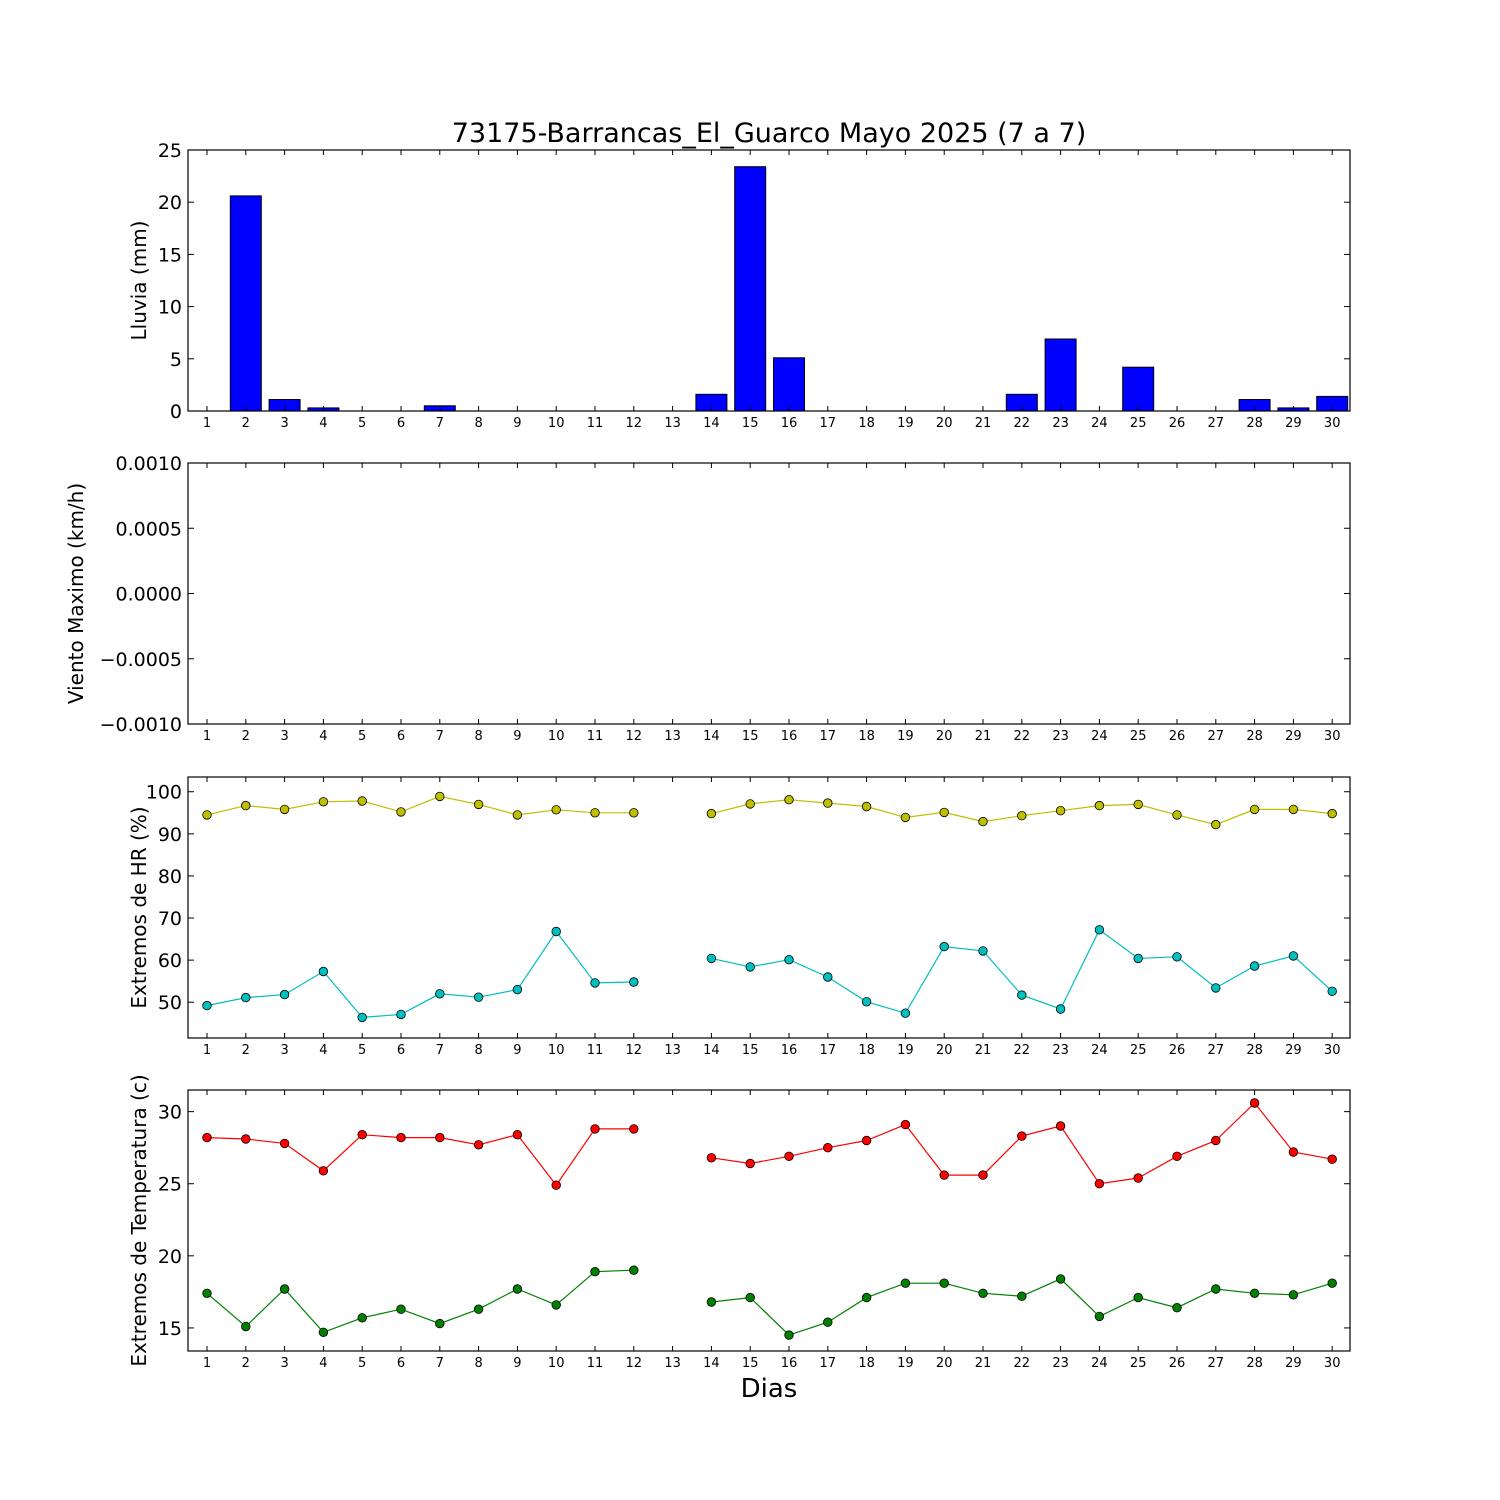 The width and height of the screenshot is (1500, 1500). Describe the element at coordinates (170, 1113) in the screenshot. I see `y-tick-label: 30` at that location.